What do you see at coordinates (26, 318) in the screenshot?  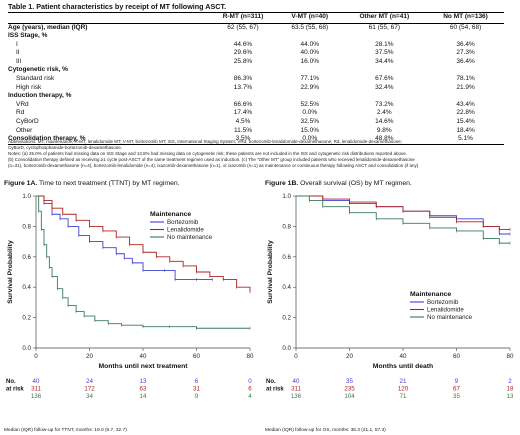 I see `y-tick-label: 0.2` at bounding box center [26, 318].